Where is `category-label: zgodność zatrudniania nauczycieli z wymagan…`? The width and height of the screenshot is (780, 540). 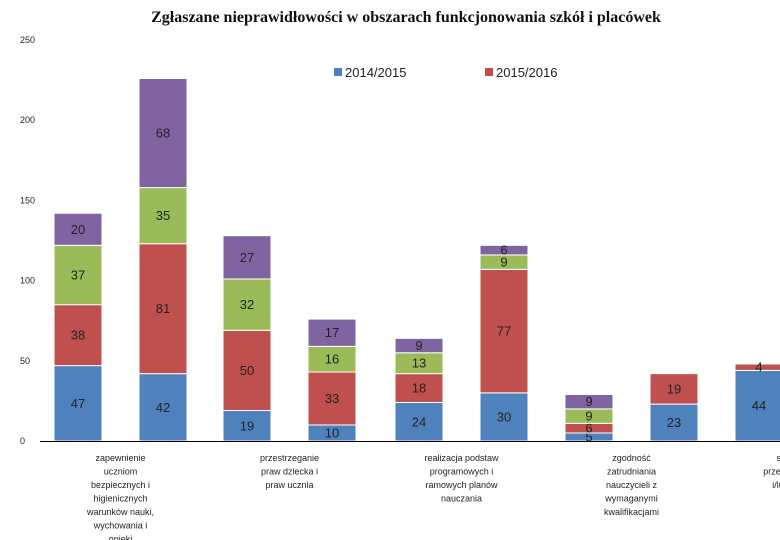 category-label: zgodność zatrudniania nauczycieli z wymagan… is located at coordinates (631, 485).